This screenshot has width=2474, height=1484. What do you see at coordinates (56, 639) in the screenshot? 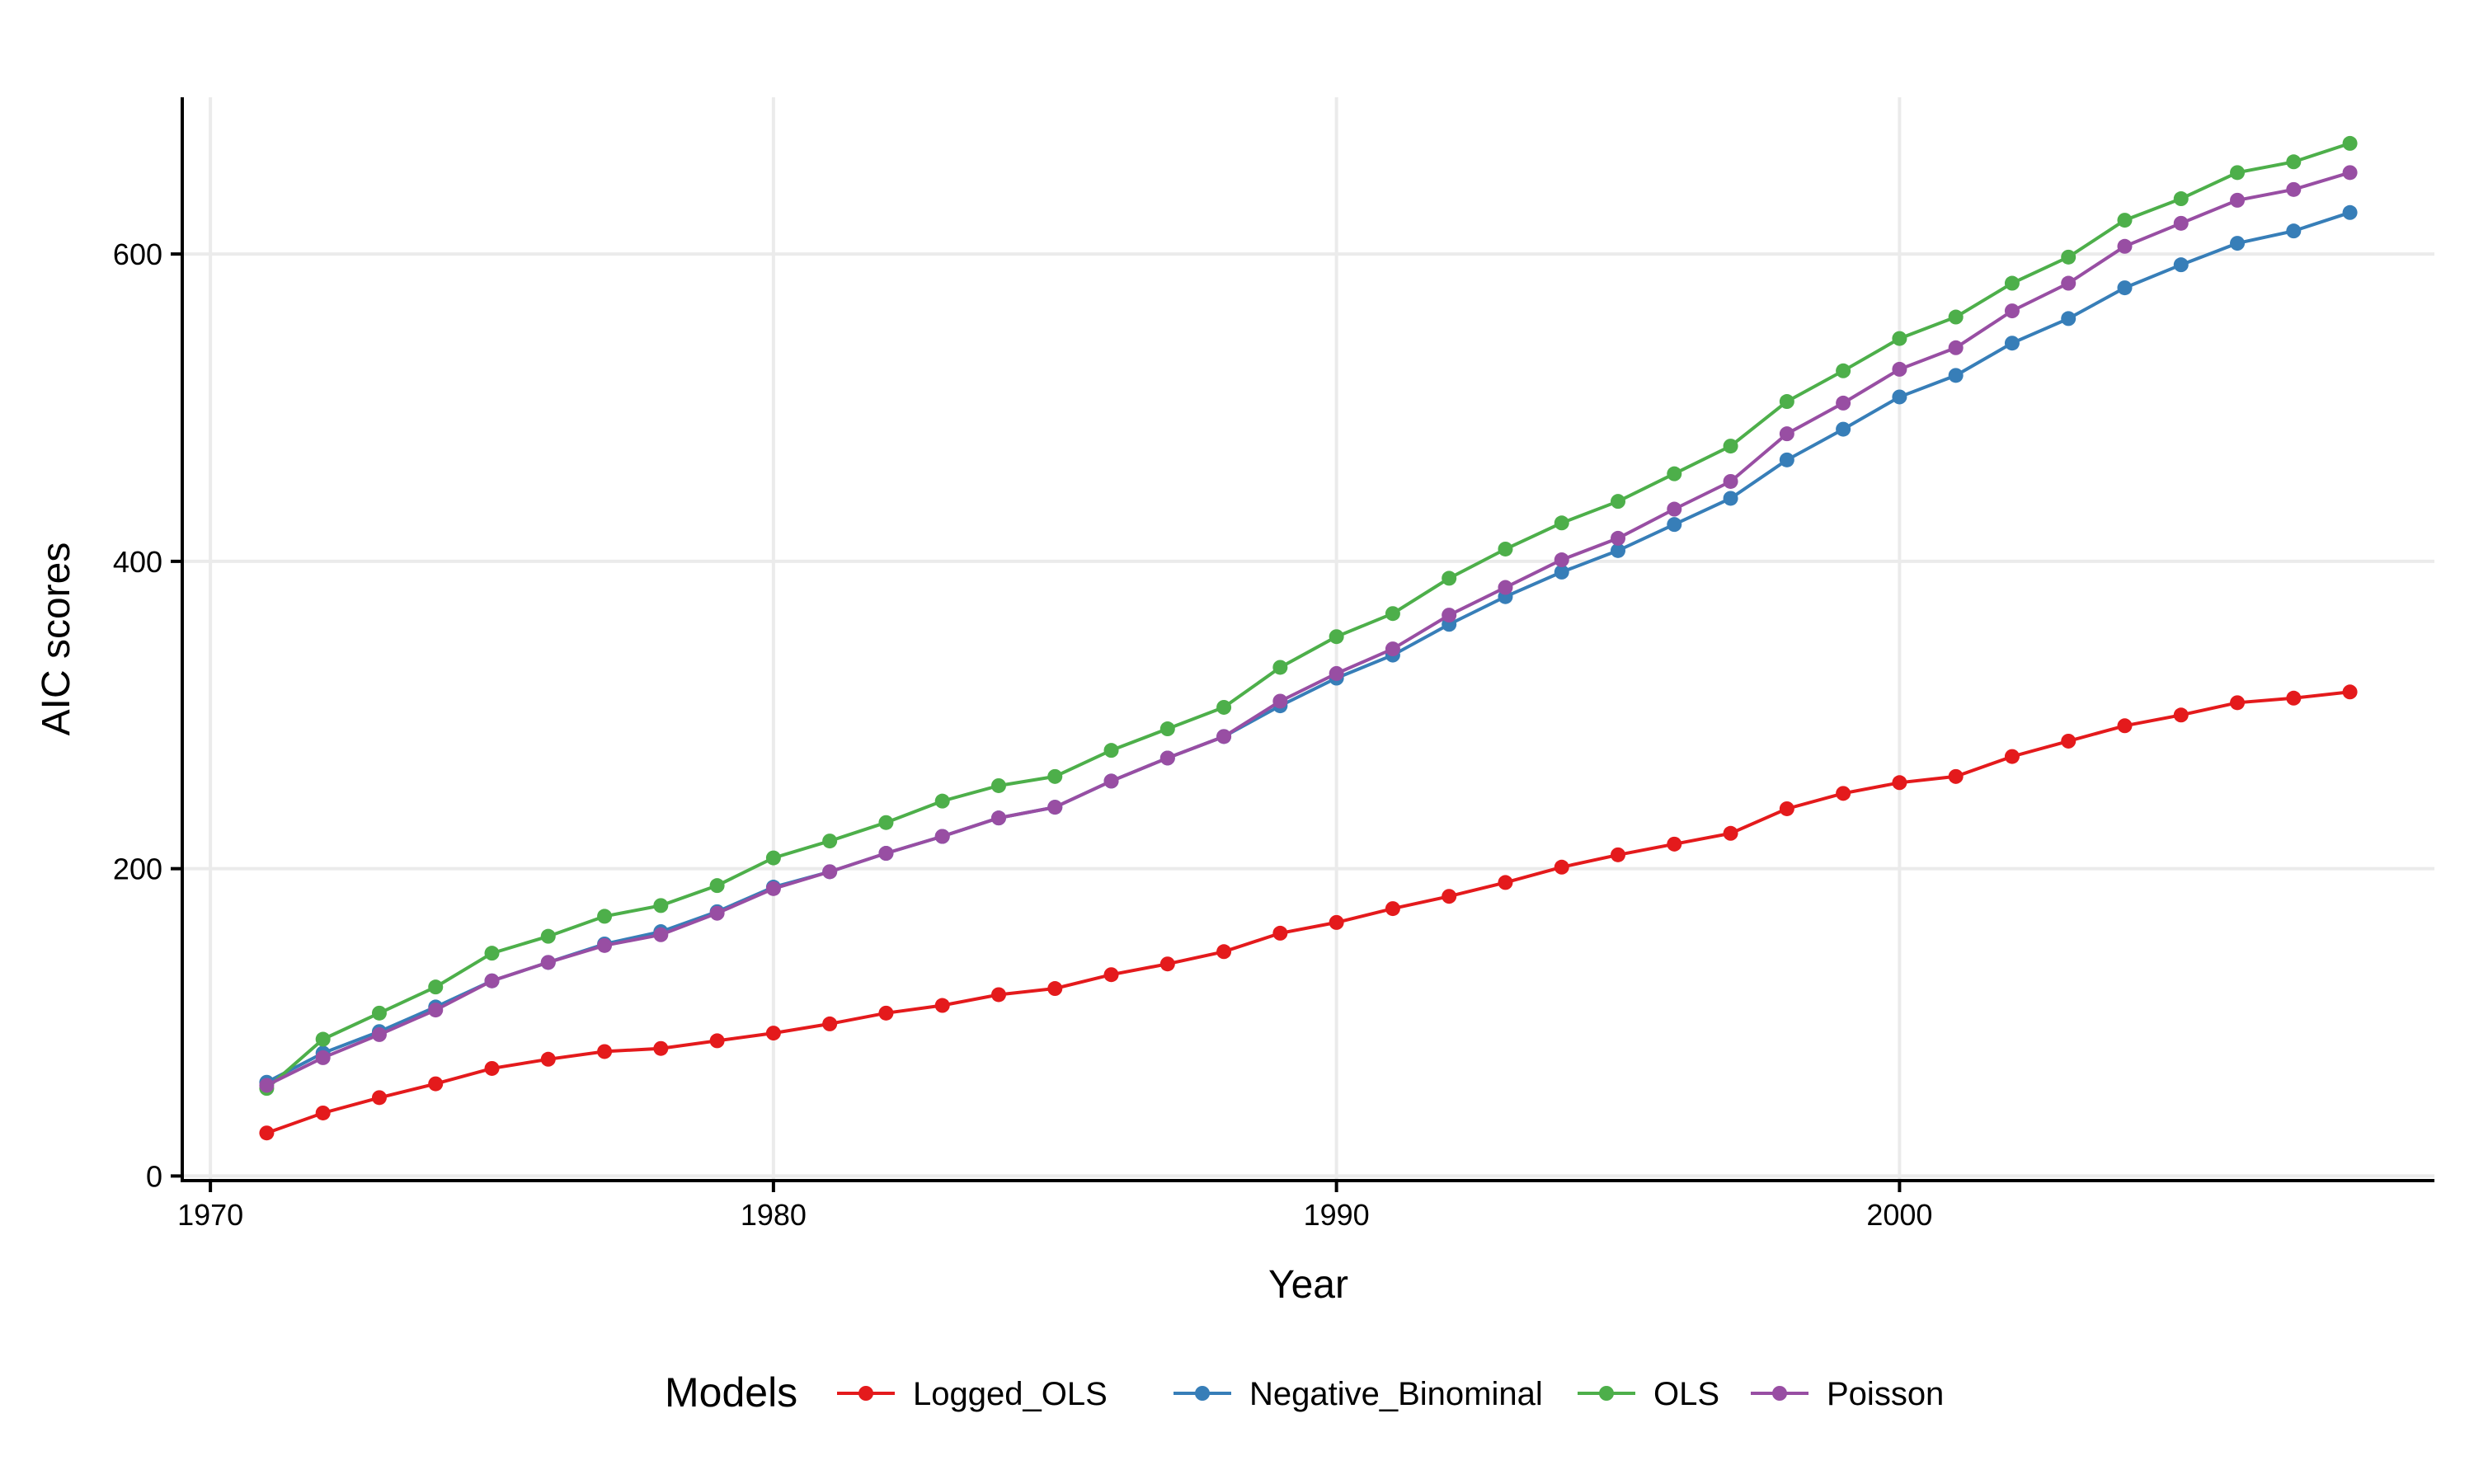
I see `y-axis-title: AIC scores` at bounding box center [56, 639].